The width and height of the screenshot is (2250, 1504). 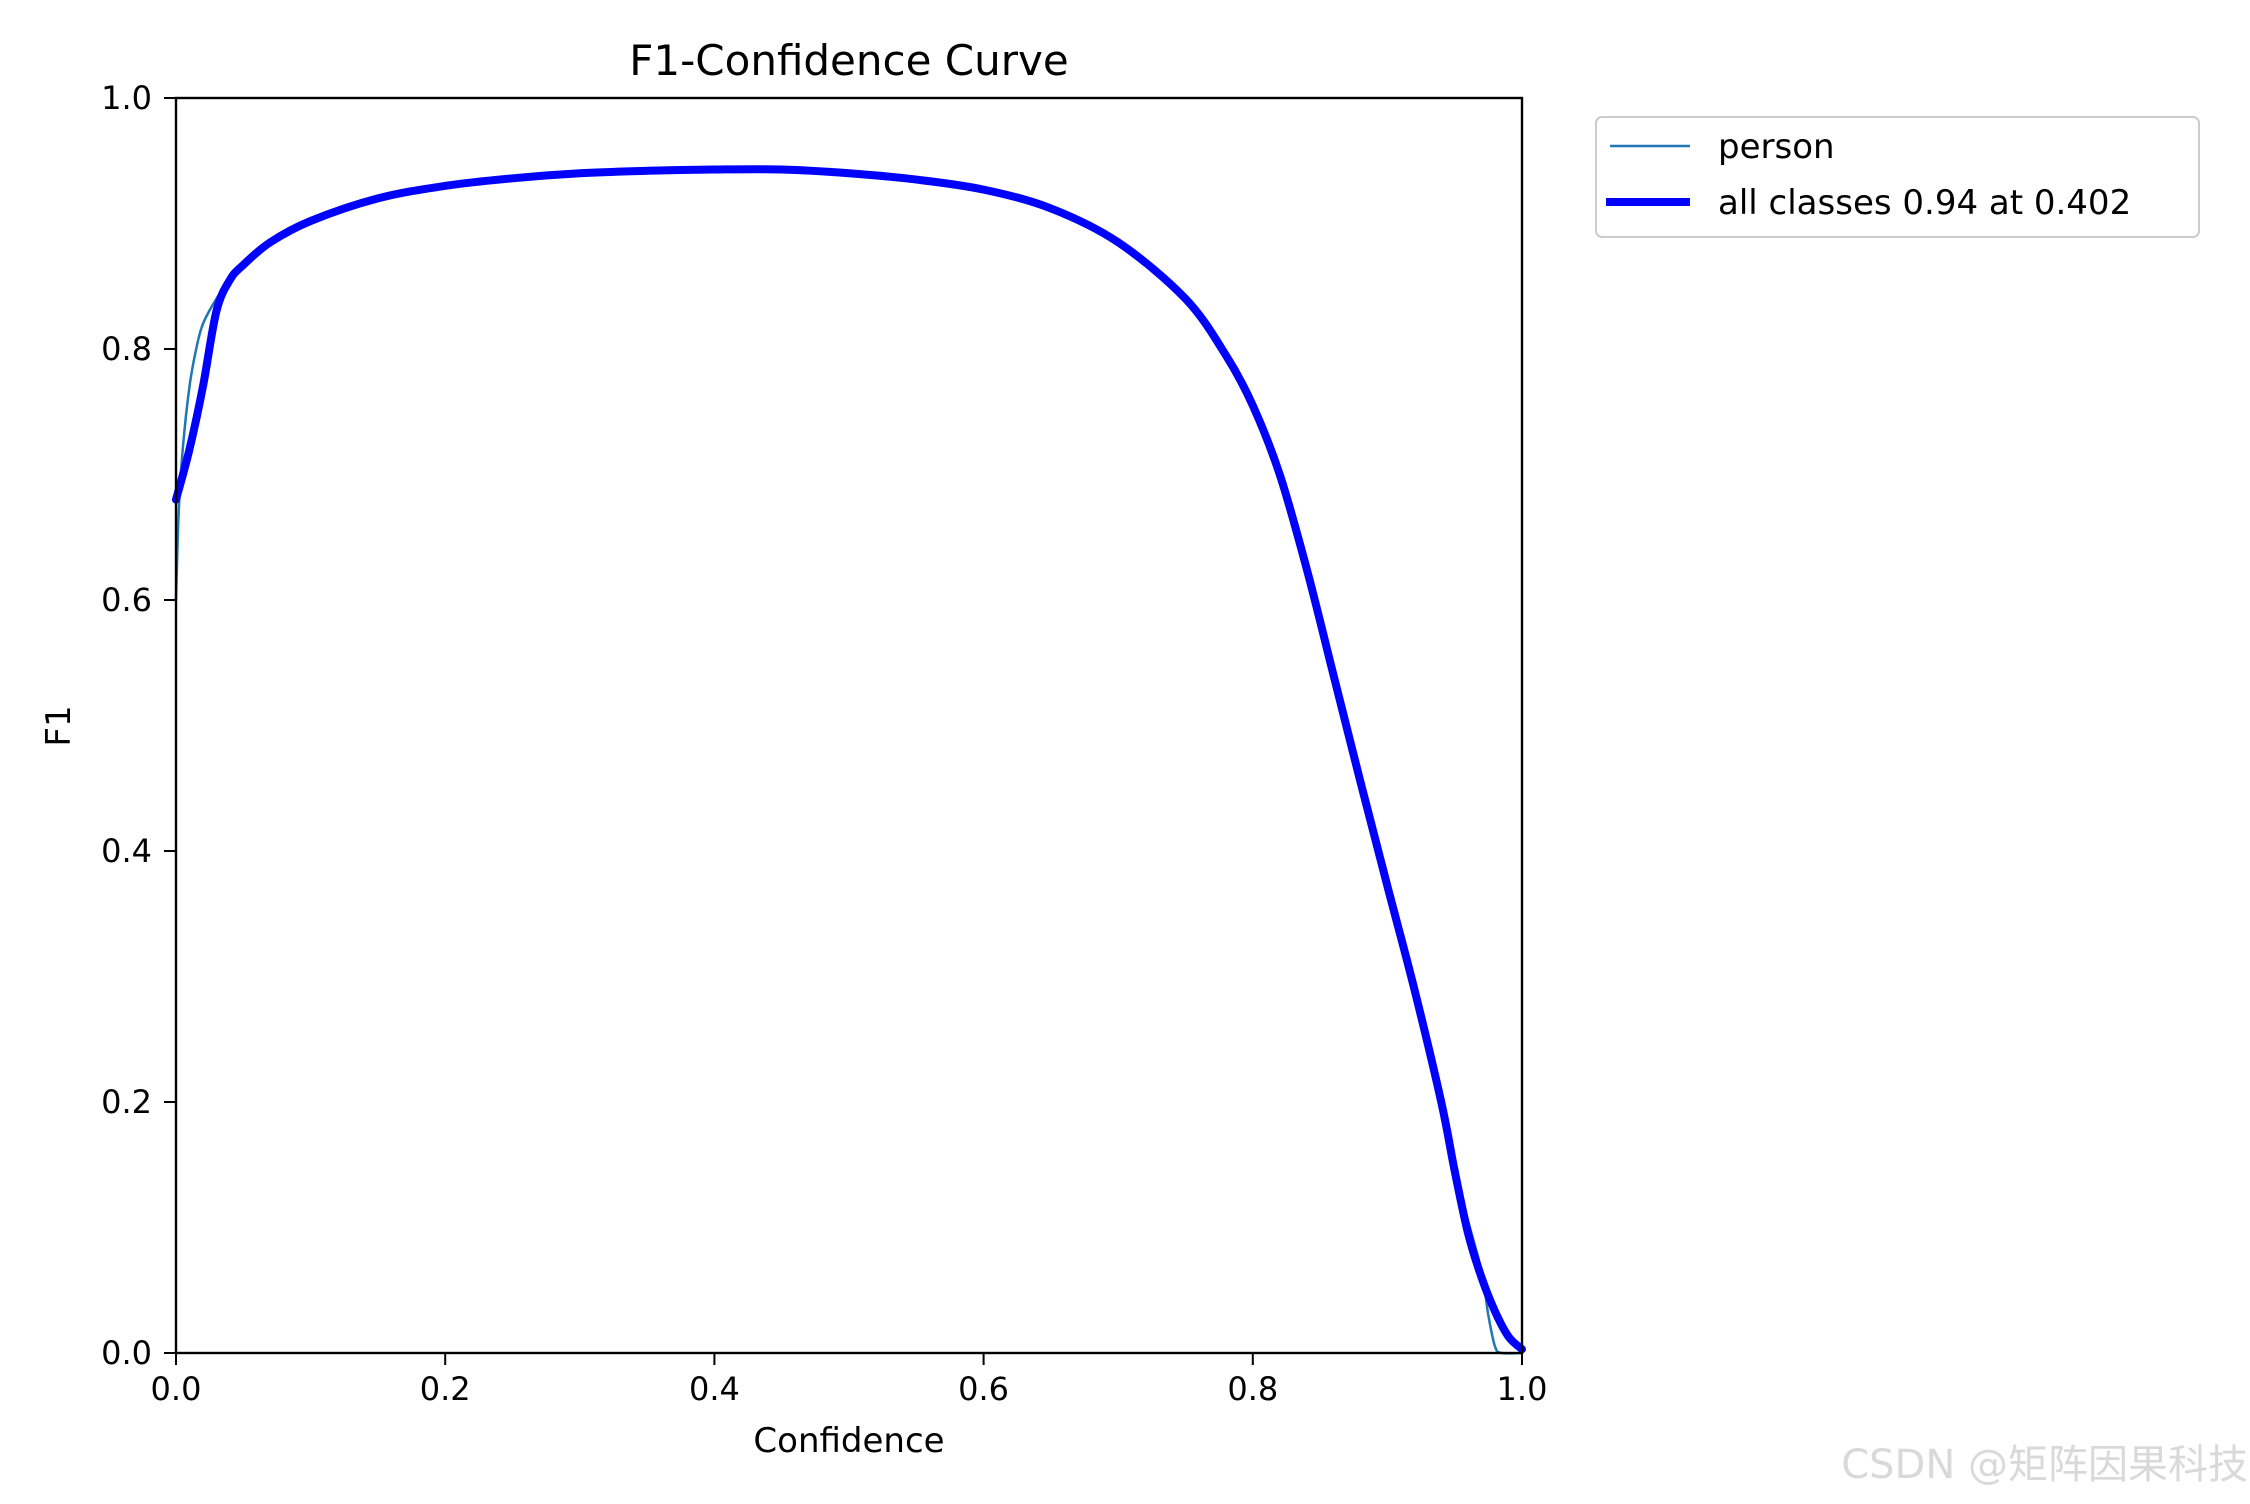 What do you see at coordinates (126, 349) in the screenshot?
I see `y-tick-label: 0.8` at bounding box center [126, 349].